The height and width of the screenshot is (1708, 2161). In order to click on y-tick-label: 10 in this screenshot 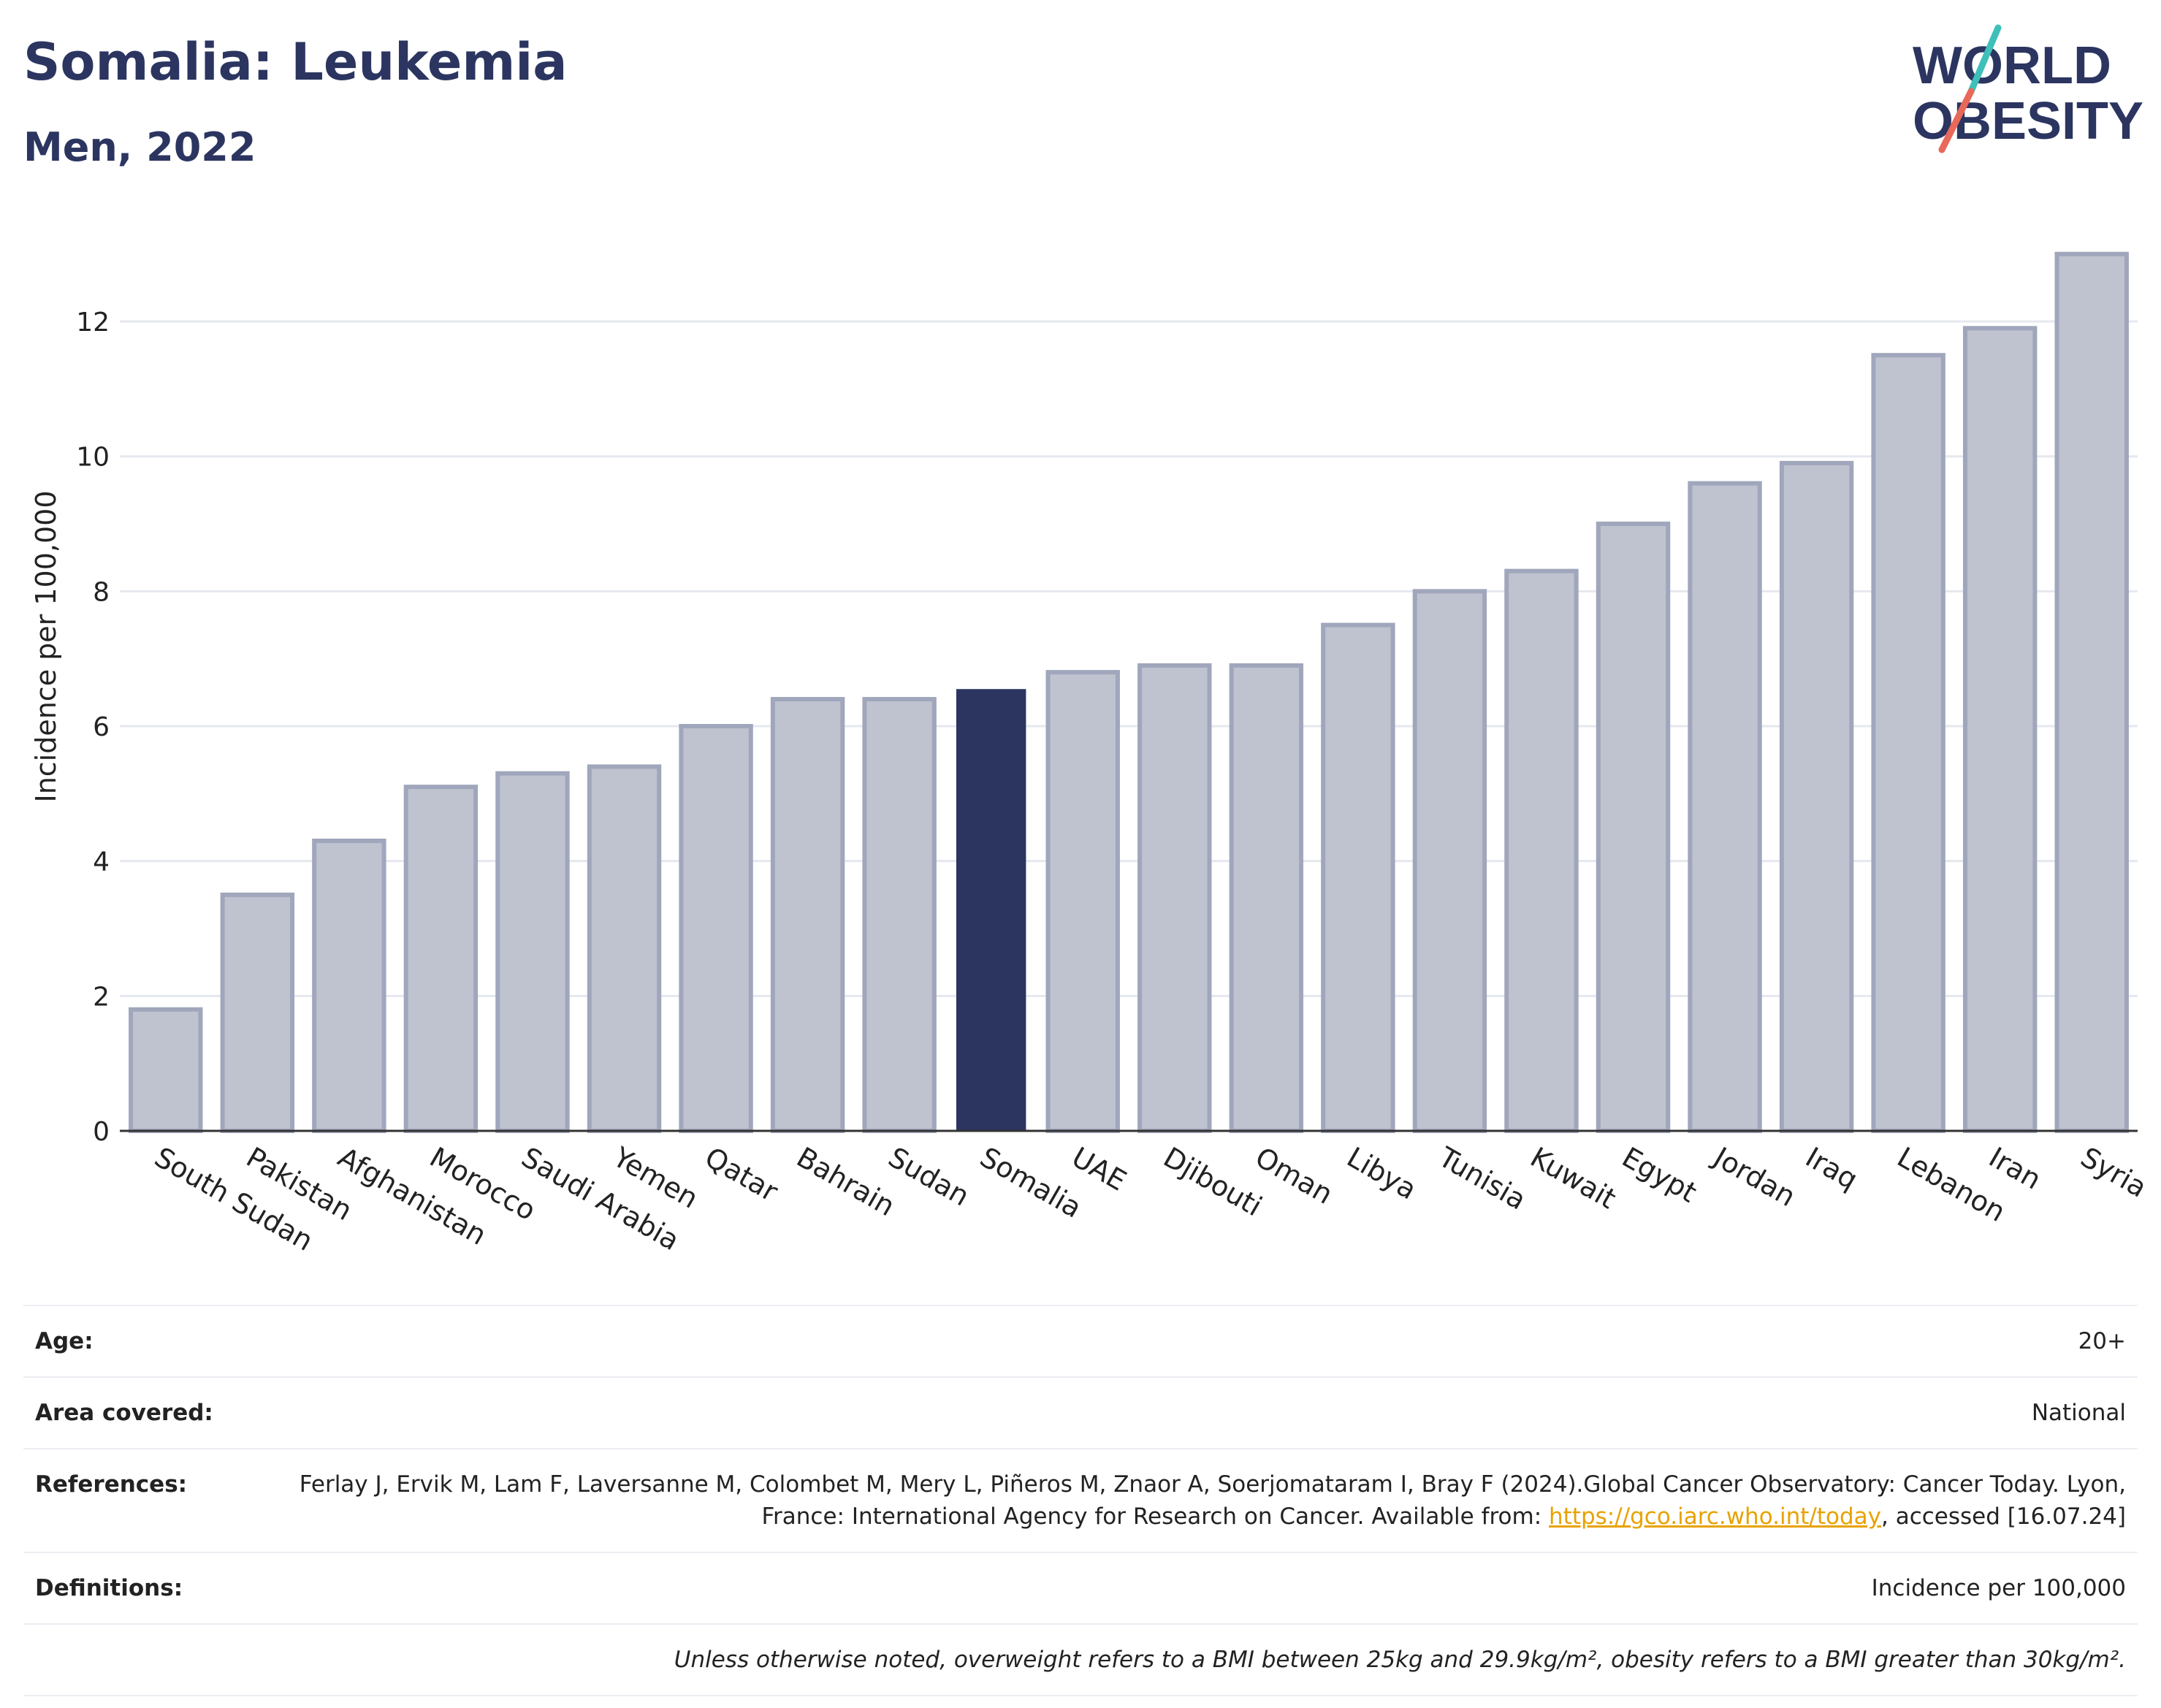, I will do `click(93, 458)`.